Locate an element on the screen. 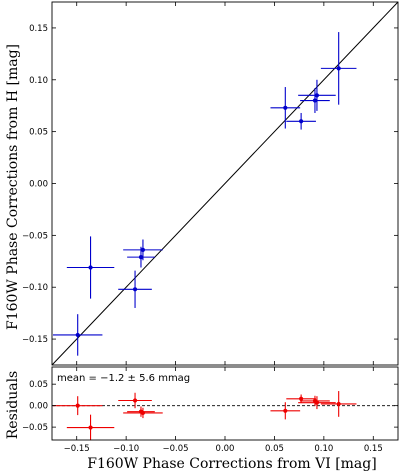 The width and height of the screenshot is (400, 472). x-tick-label: −0.05 is located at coordinates (176, 449).